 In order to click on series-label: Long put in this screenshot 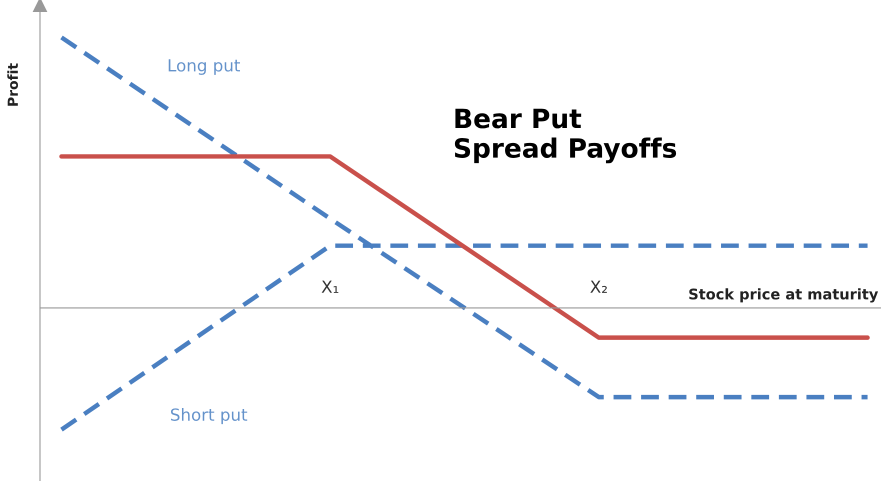, I will do `click(204, 67)`.